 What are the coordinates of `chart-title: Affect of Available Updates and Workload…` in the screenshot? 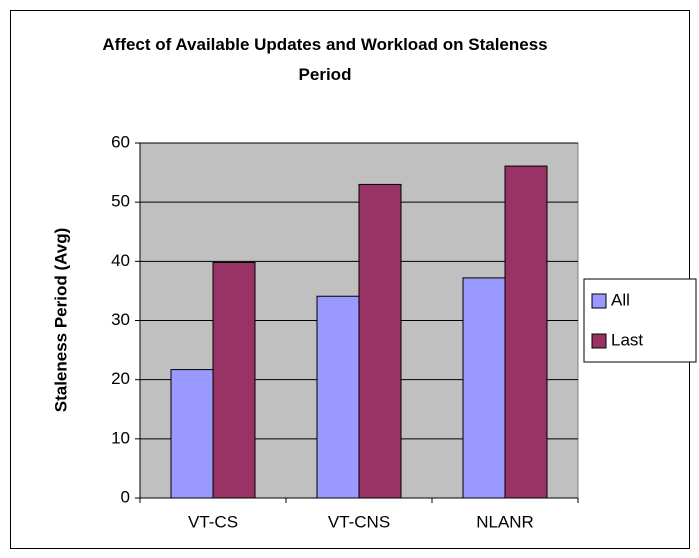 It's located at (325, 59).